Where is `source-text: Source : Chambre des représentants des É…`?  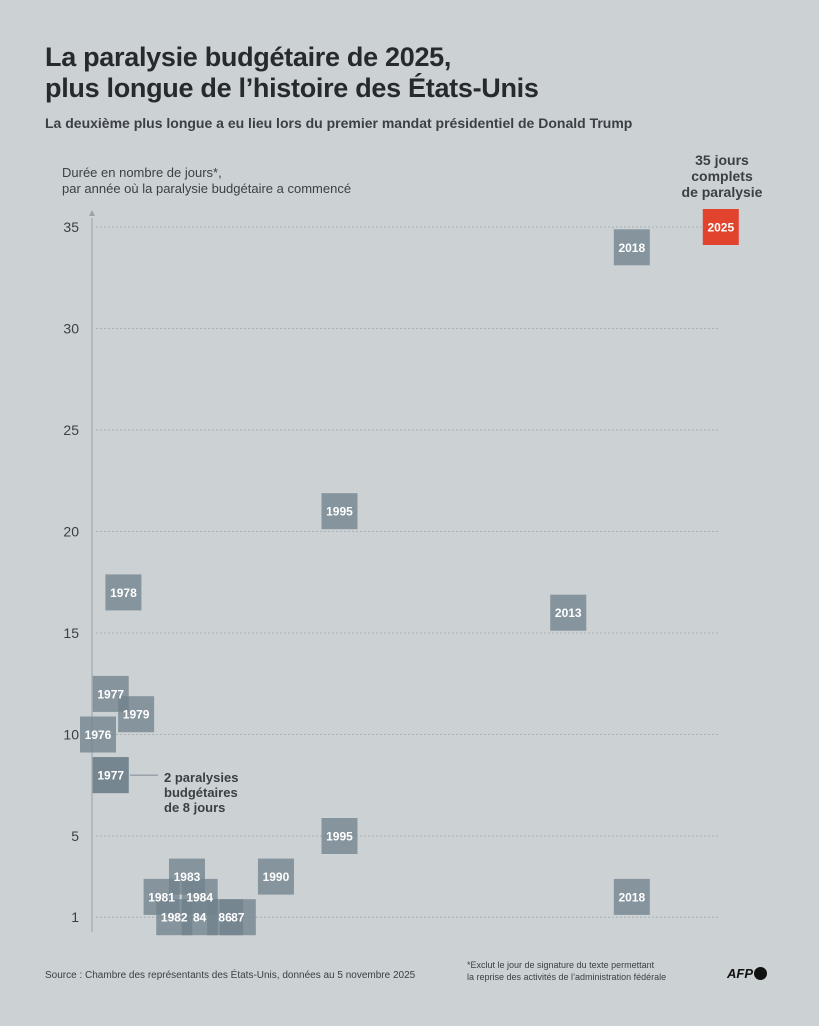 source-text: Source : Chambre des représentants des É… is located at coordinates (230, 975).